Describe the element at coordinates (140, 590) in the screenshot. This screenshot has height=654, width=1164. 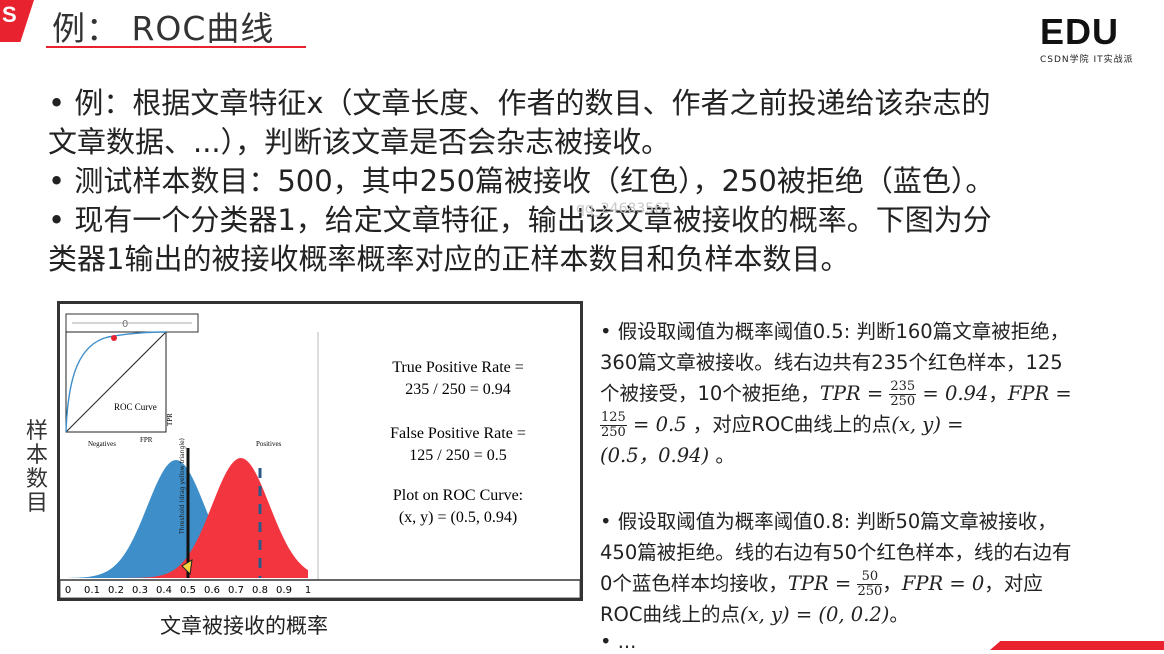
I see `x-tick-label: 0.3` at that location.